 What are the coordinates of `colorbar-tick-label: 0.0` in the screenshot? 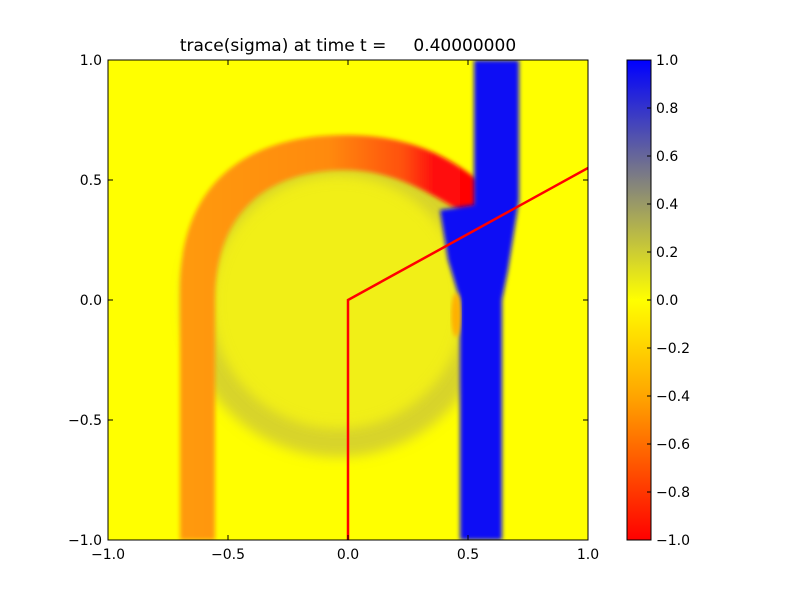 It's located at (667, 301).